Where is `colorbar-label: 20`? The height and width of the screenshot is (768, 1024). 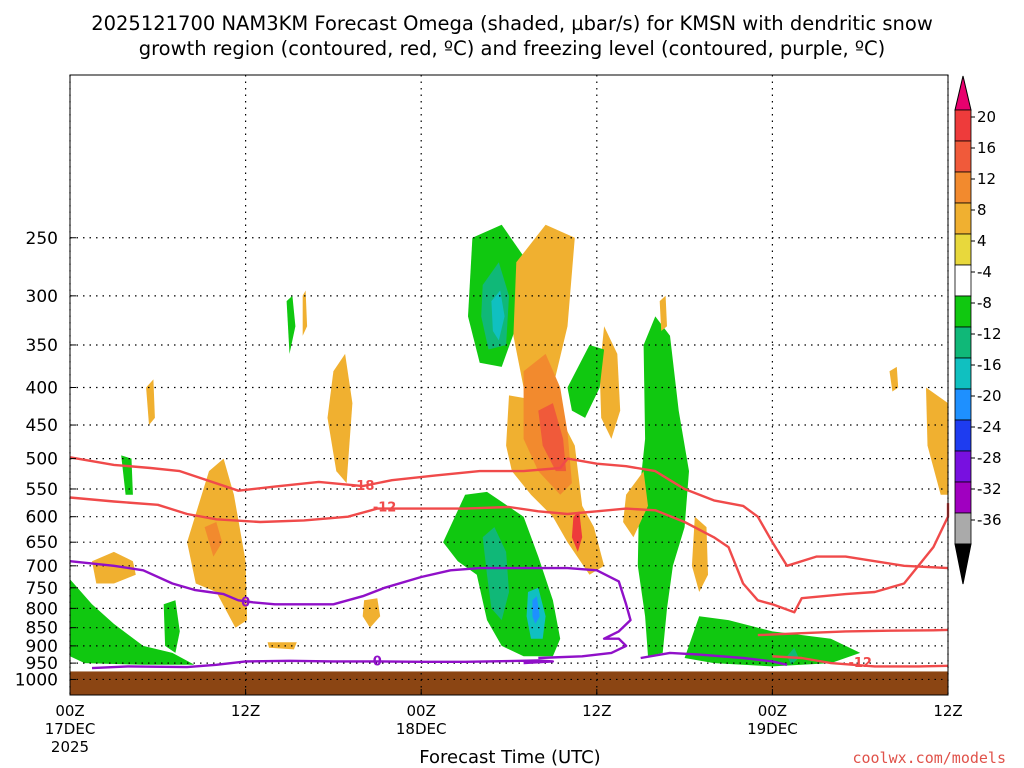 colorbar-label: 20 is located at coordinates (986, 117).